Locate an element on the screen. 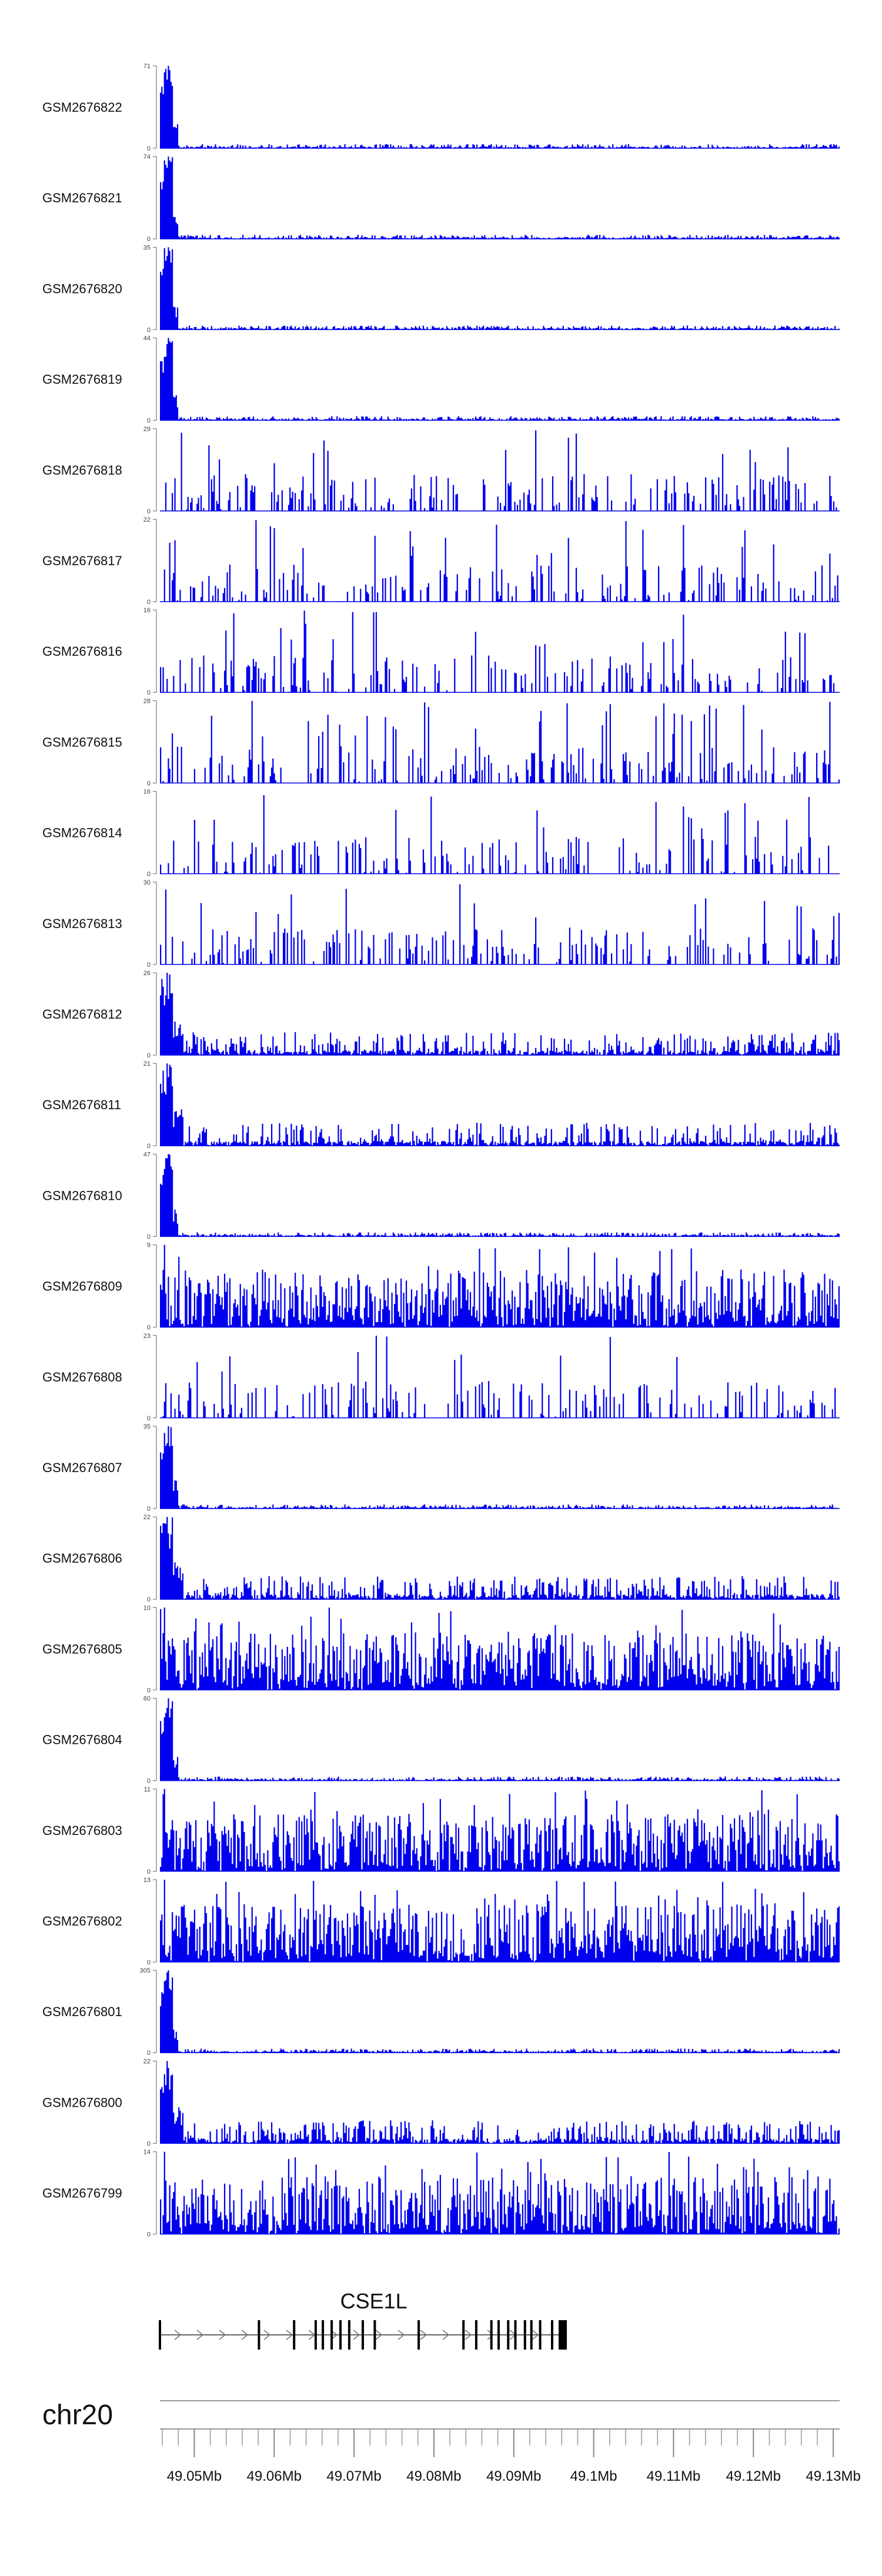  axis-tick-label: 49.1Mb is located at coordinates (593, 2476).